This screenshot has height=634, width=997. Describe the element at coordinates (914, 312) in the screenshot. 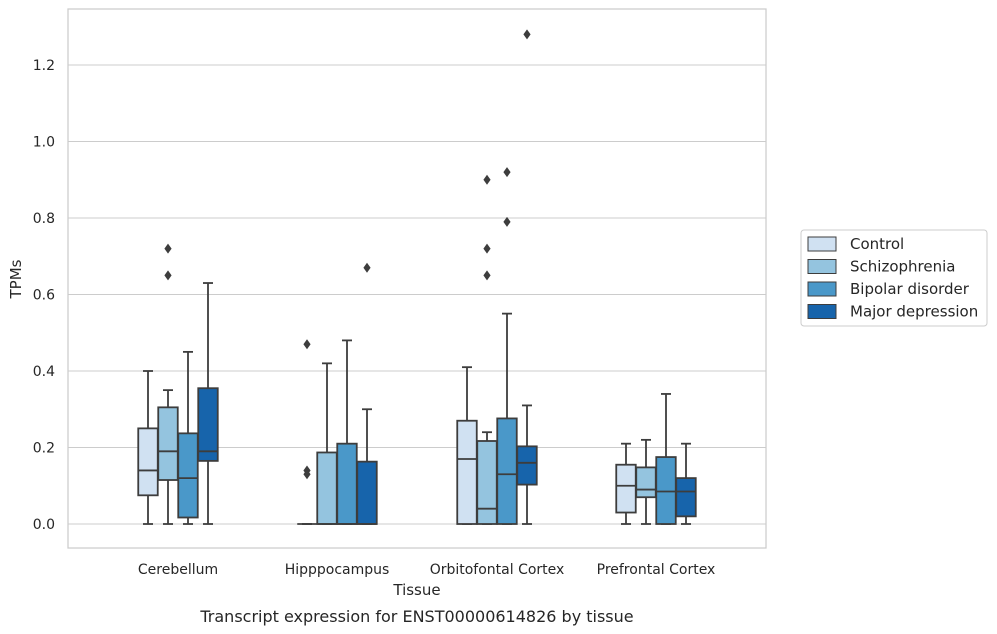

I see `legend-label: Major depression` at that location.